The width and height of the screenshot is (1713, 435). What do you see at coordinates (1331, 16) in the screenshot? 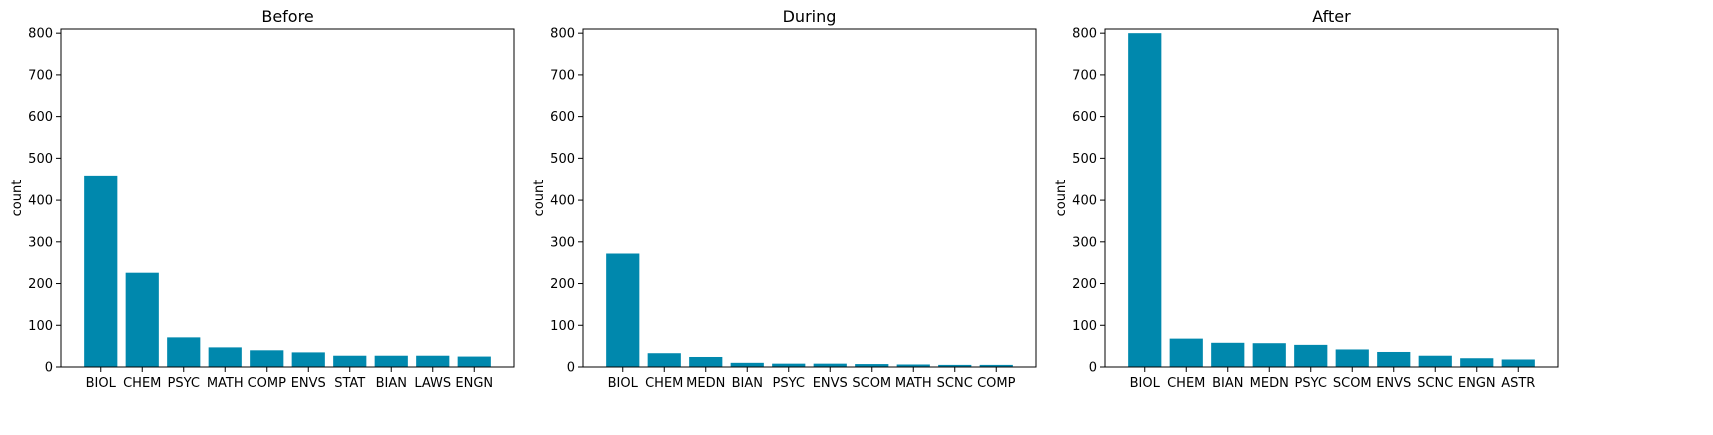
I see `panel-title: After` at bounding box center [1331, 16].